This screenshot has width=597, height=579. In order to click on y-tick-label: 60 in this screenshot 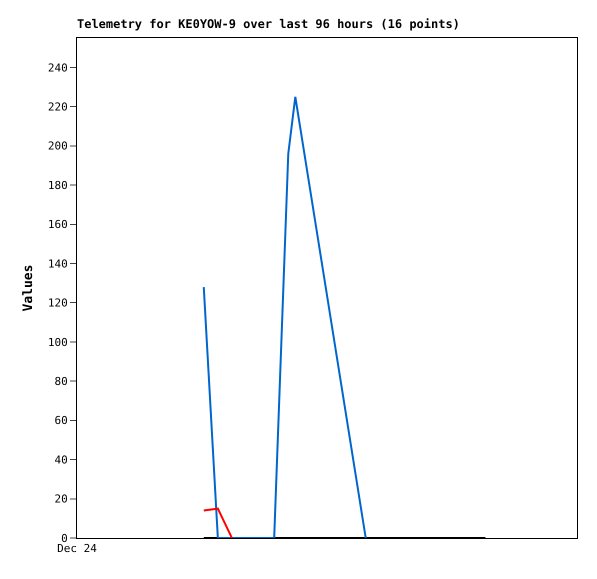, I will do `click(61, 421)`.